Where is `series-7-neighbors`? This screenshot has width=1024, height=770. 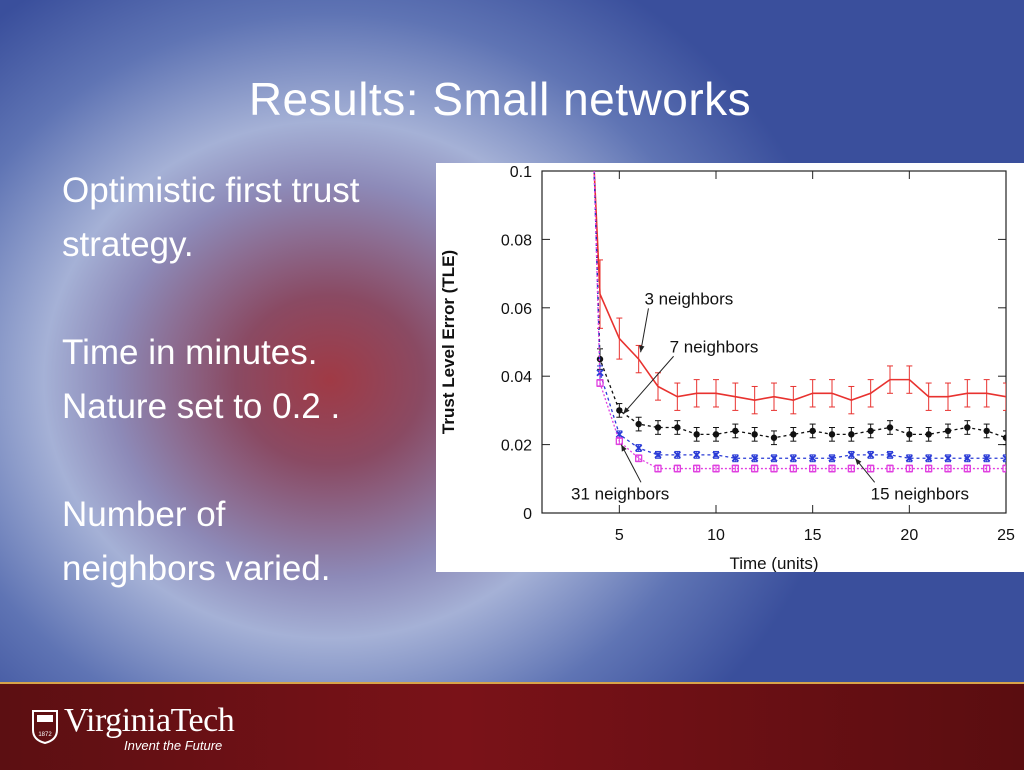
series-7-neighbors is located at coordinates (799, 308).